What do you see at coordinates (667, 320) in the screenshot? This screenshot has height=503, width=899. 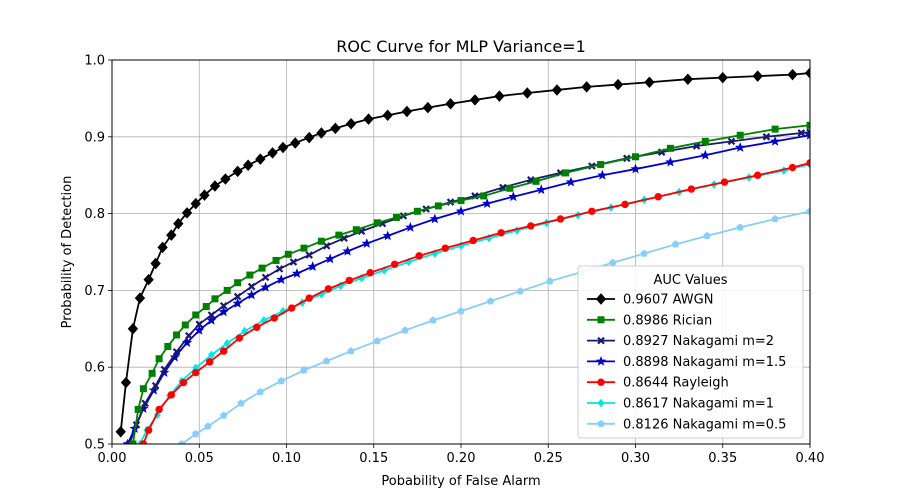 I see `legend-label: 0.8986 Rician` at bounding box center [667, 320].